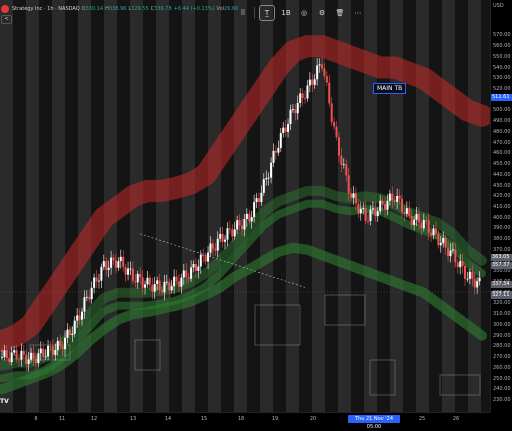 This screenshot has height=431, width=512. What do you see at coordinates (502, 249) in the screenshot?
I see `price-tick: 370.00` at bounding box center [502, 249].